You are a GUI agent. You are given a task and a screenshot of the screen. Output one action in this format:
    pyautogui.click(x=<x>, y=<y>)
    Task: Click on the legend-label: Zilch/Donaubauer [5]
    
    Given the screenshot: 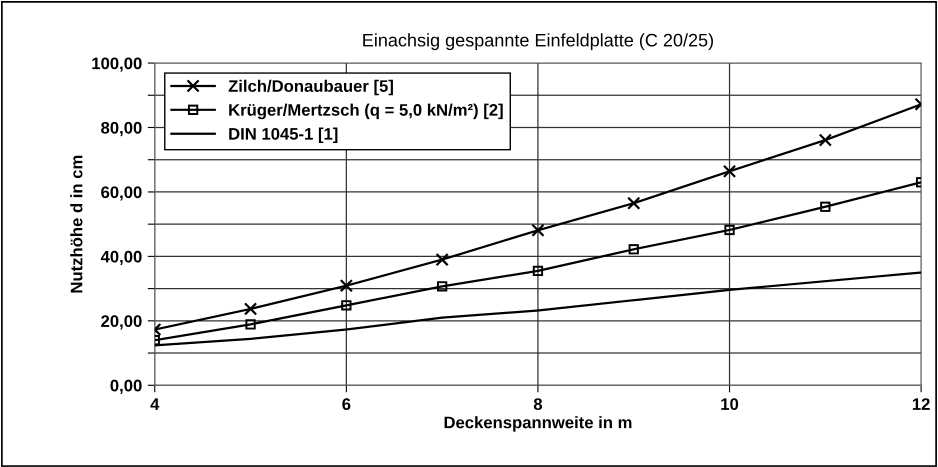 What is the action you would take?
    pyautogui.click(x=310, y=88)
    